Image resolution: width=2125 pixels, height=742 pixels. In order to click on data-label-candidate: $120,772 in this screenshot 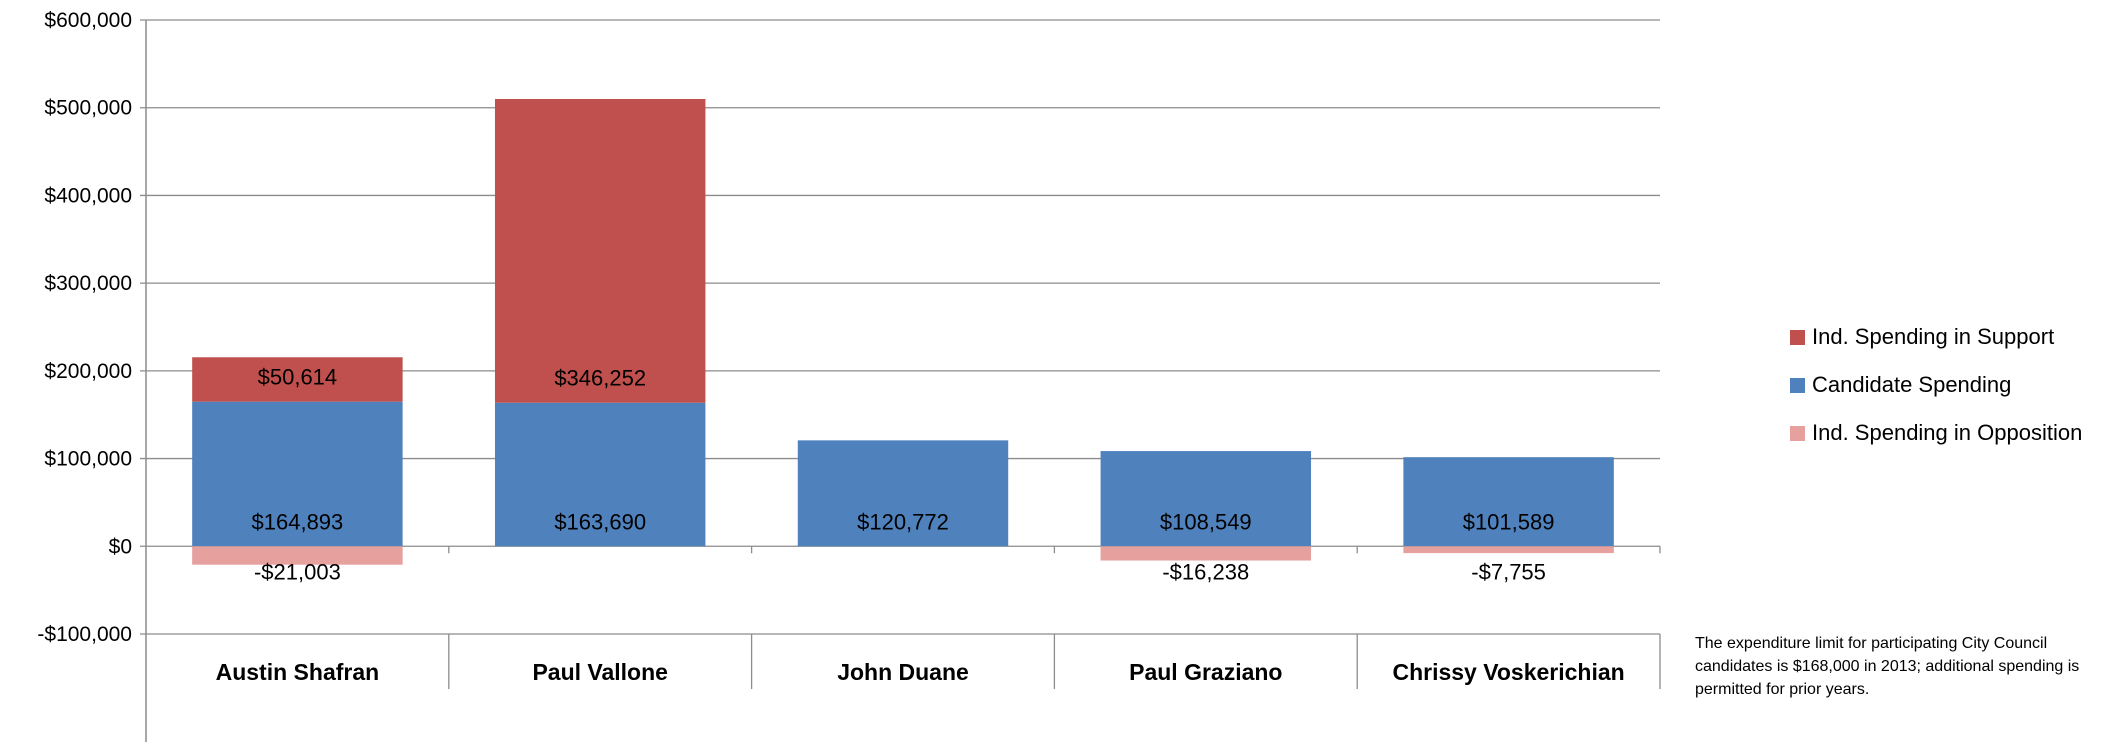, I will do `click(903, 521)`.